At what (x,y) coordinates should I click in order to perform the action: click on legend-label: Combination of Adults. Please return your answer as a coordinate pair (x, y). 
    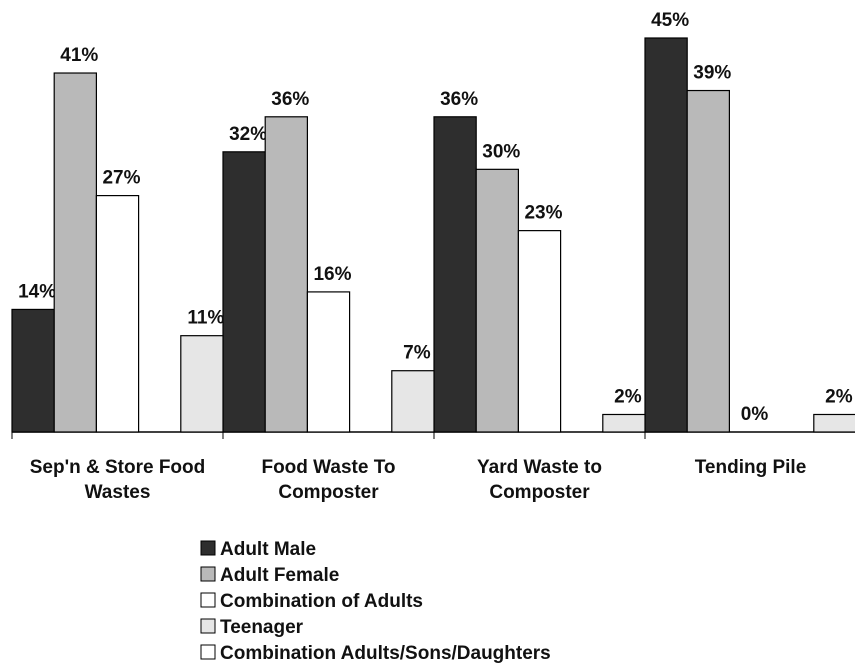
    Looking at the image, I should click on (321, 601).